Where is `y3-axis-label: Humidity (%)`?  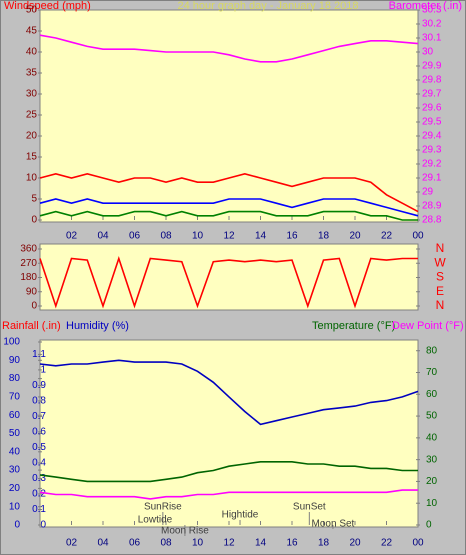
y3-axis-label: Humidity (%) is located at coordinates (97, 326).